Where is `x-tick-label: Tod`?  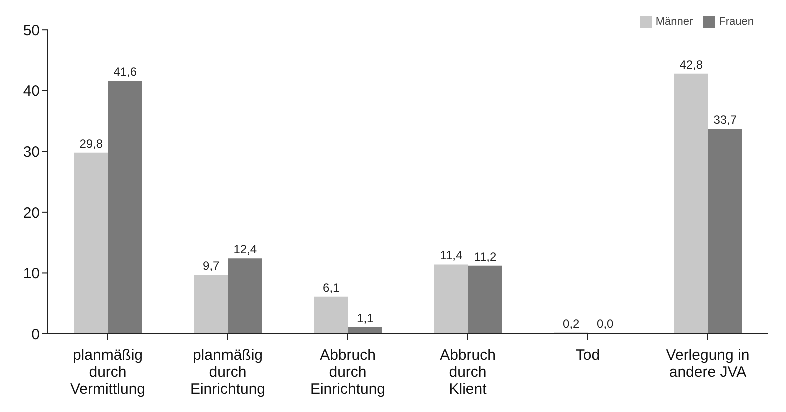
x-tick-label: Tod is located at coordinates (588, 355).